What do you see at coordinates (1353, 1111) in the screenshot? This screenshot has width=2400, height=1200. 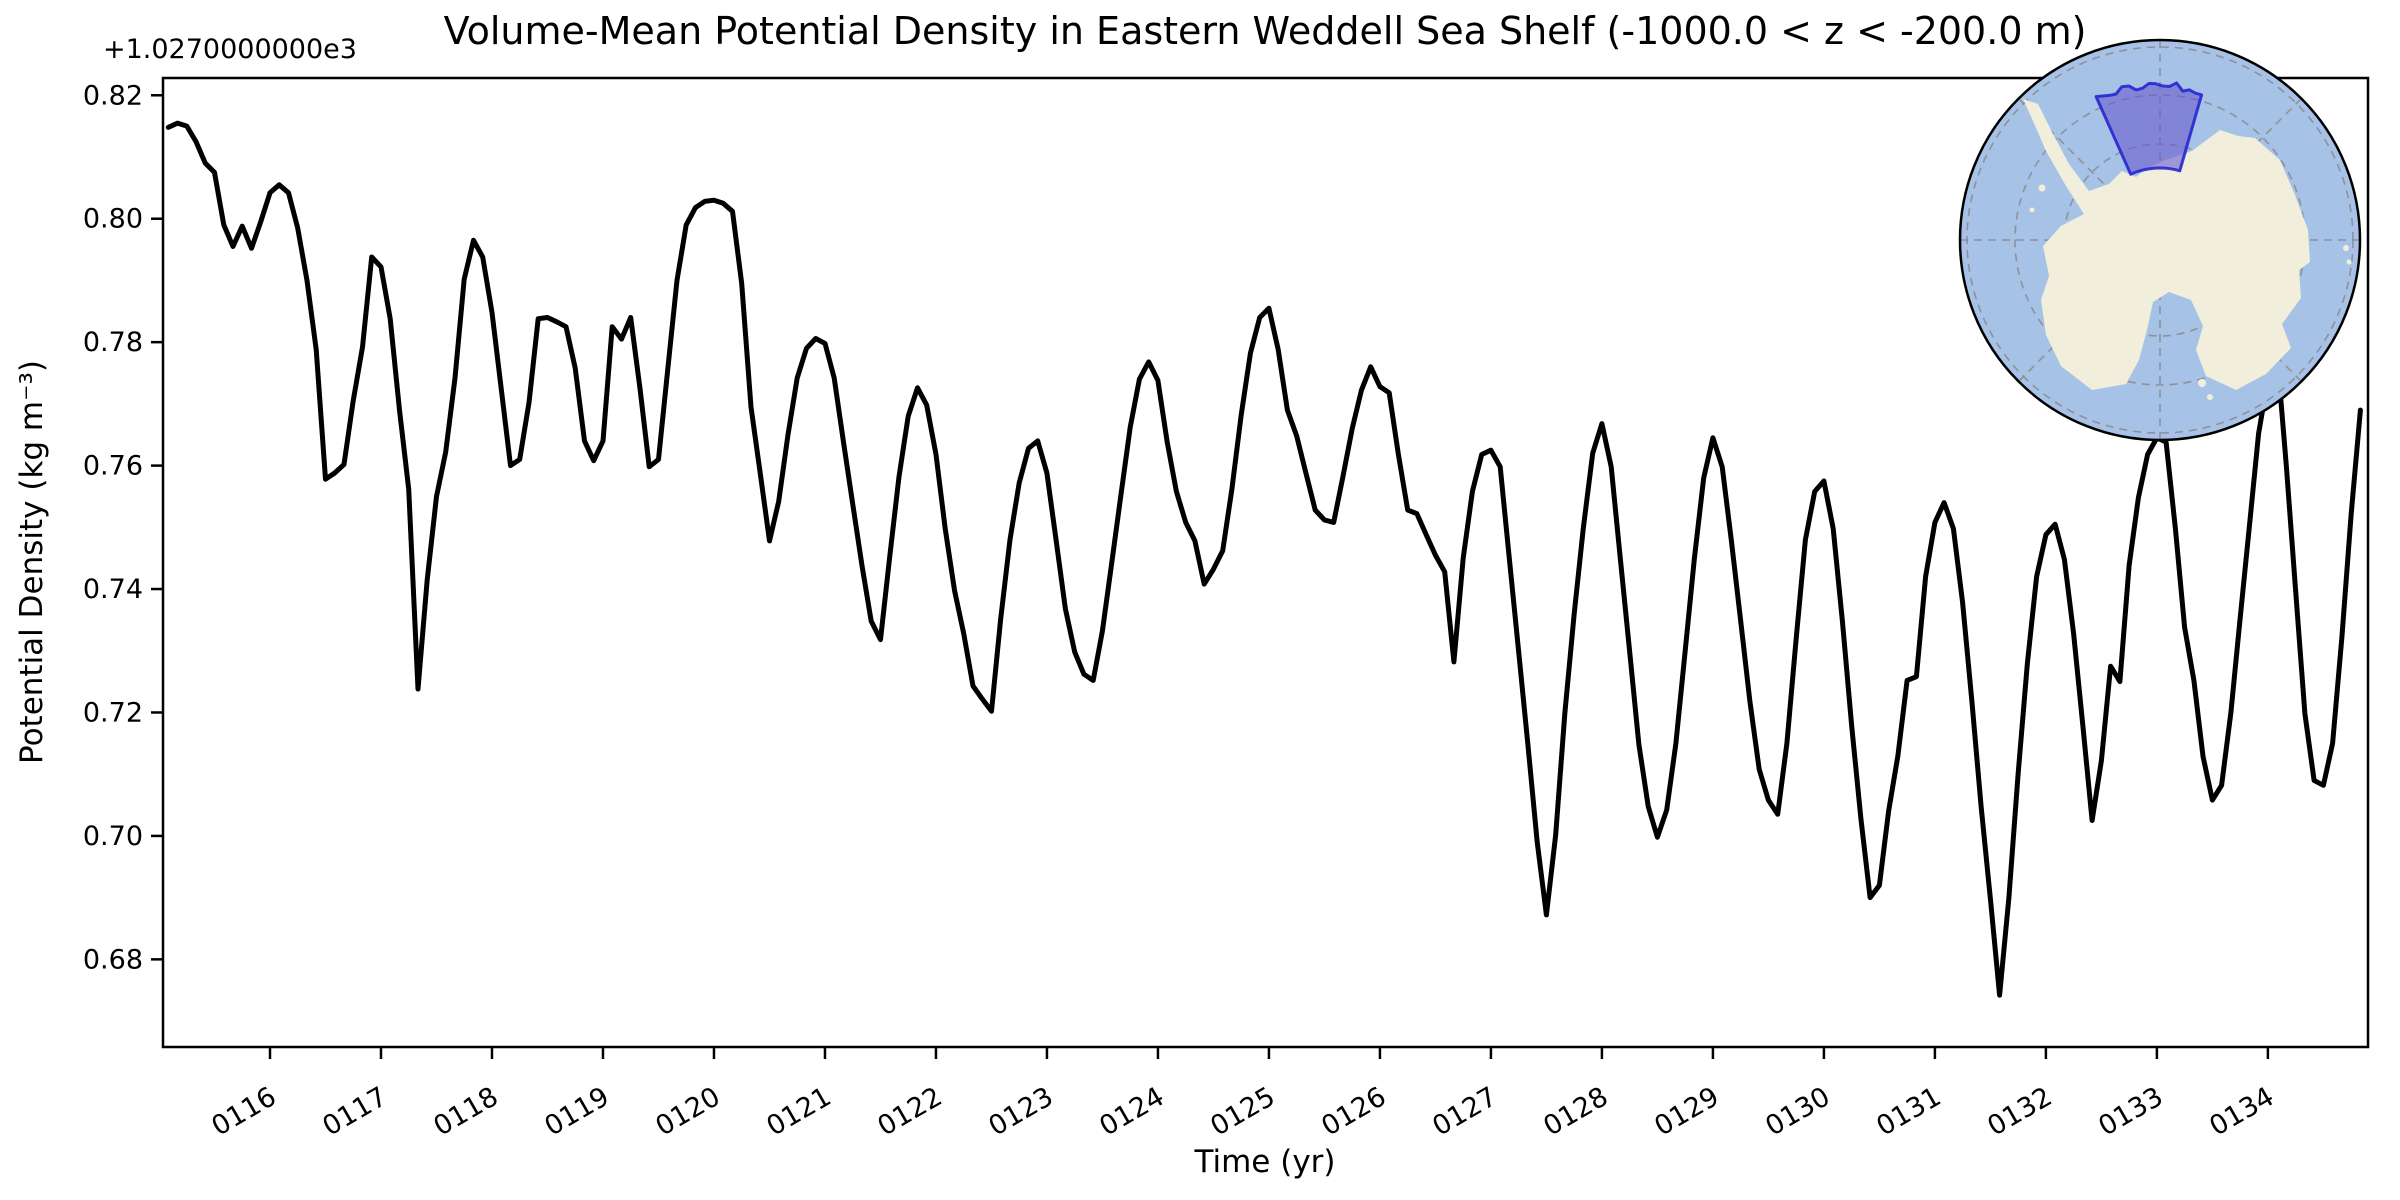 I see `x-tick-label: 0126` at bounding box center [1353, 1111].